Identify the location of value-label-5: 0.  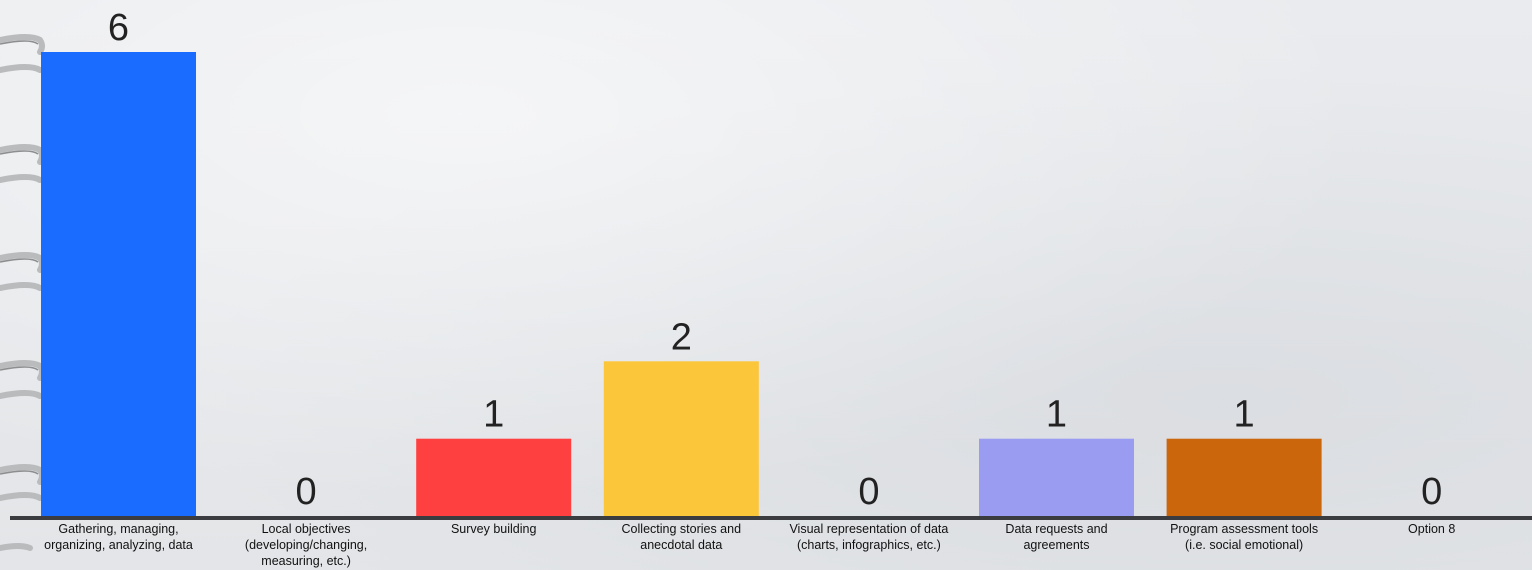
(868, 492).